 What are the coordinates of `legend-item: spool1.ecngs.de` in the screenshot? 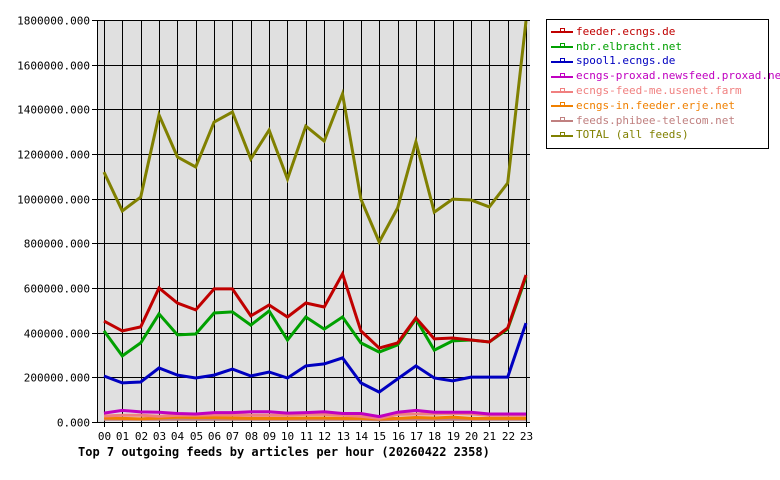 It's located at (659, 61).